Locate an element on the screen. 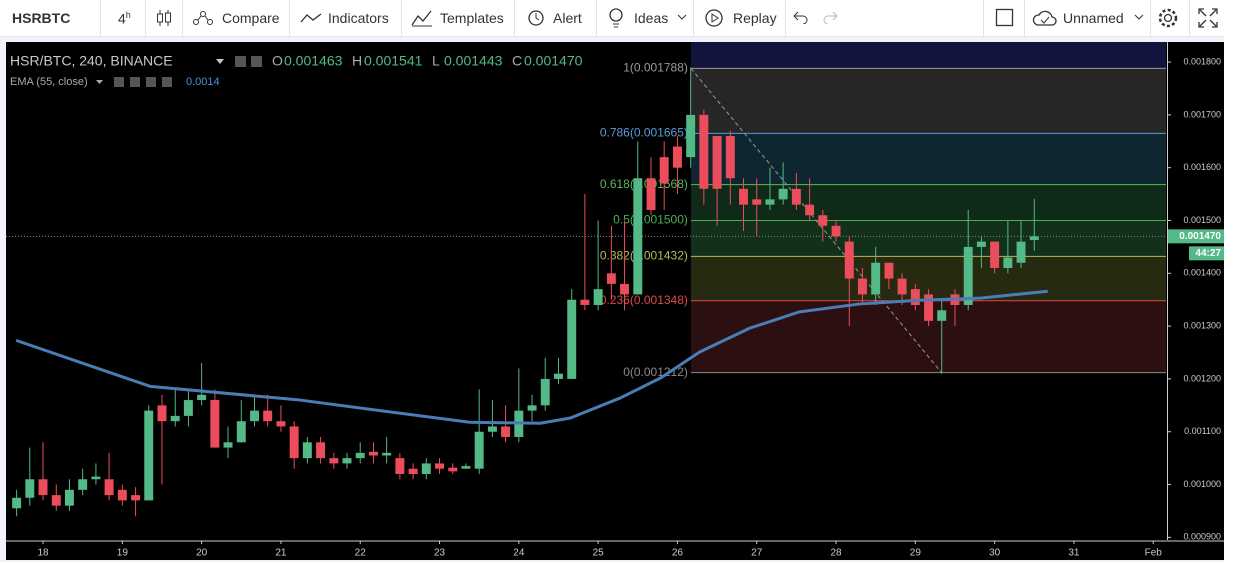  x-tick-label: 23 is located at coordinates (440, 553).